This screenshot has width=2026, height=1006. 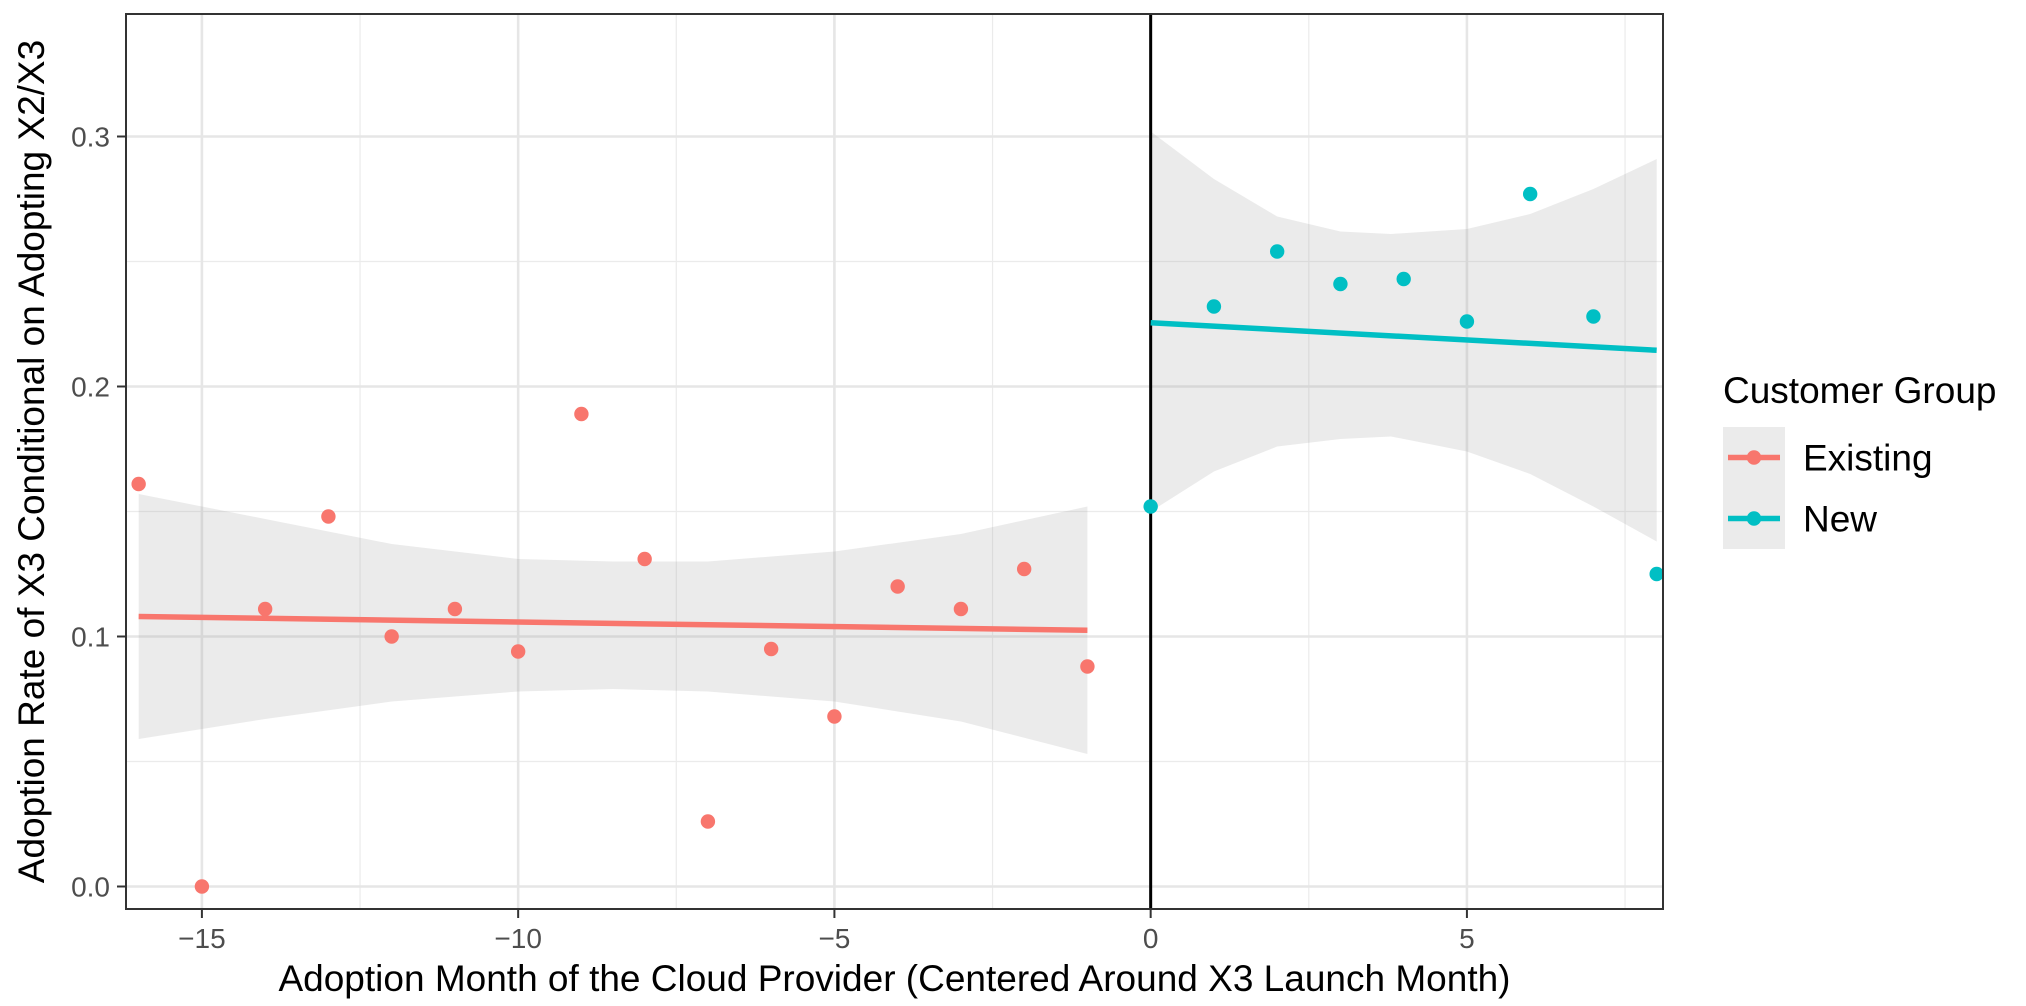 What do you see at coordinates (90, 387) in the screenshot?
I see `y-tick-label: 0.2` at bounding box center [90, 387].